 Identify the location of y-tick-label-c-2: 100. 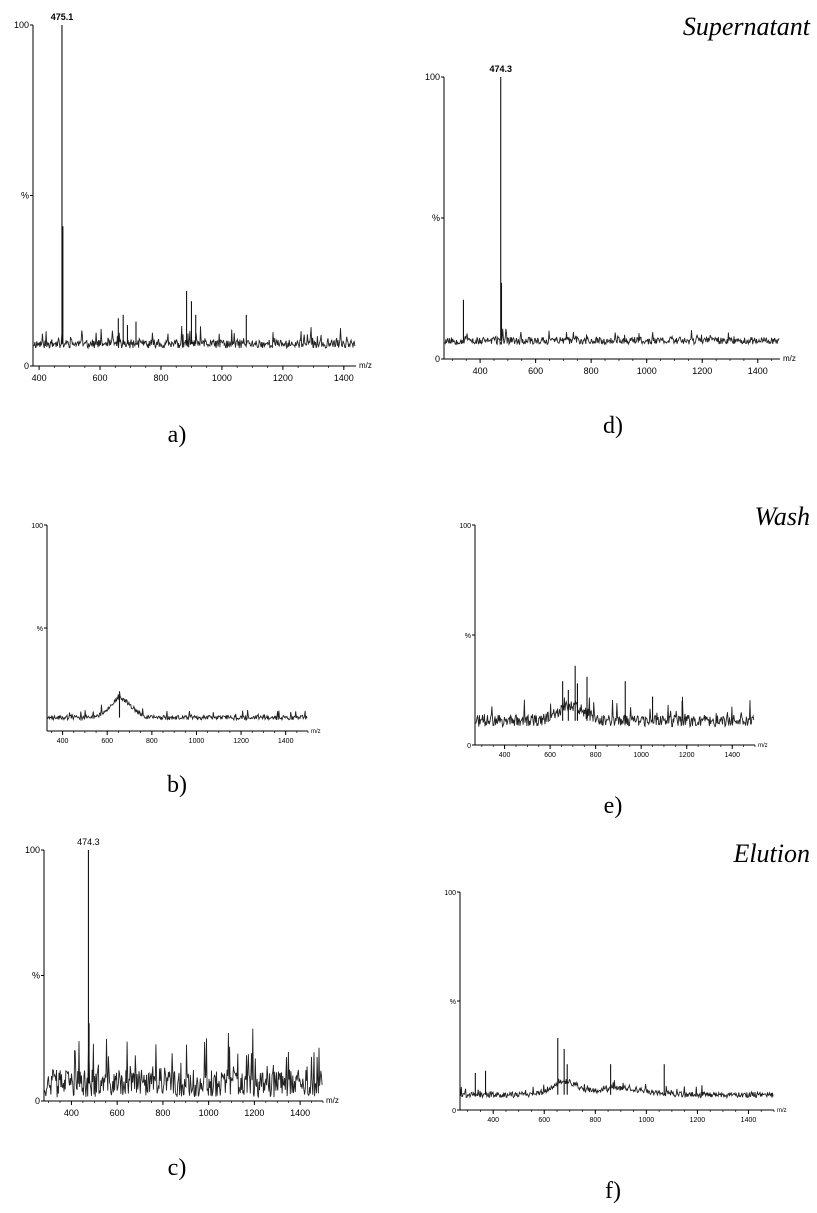
(32, 850).